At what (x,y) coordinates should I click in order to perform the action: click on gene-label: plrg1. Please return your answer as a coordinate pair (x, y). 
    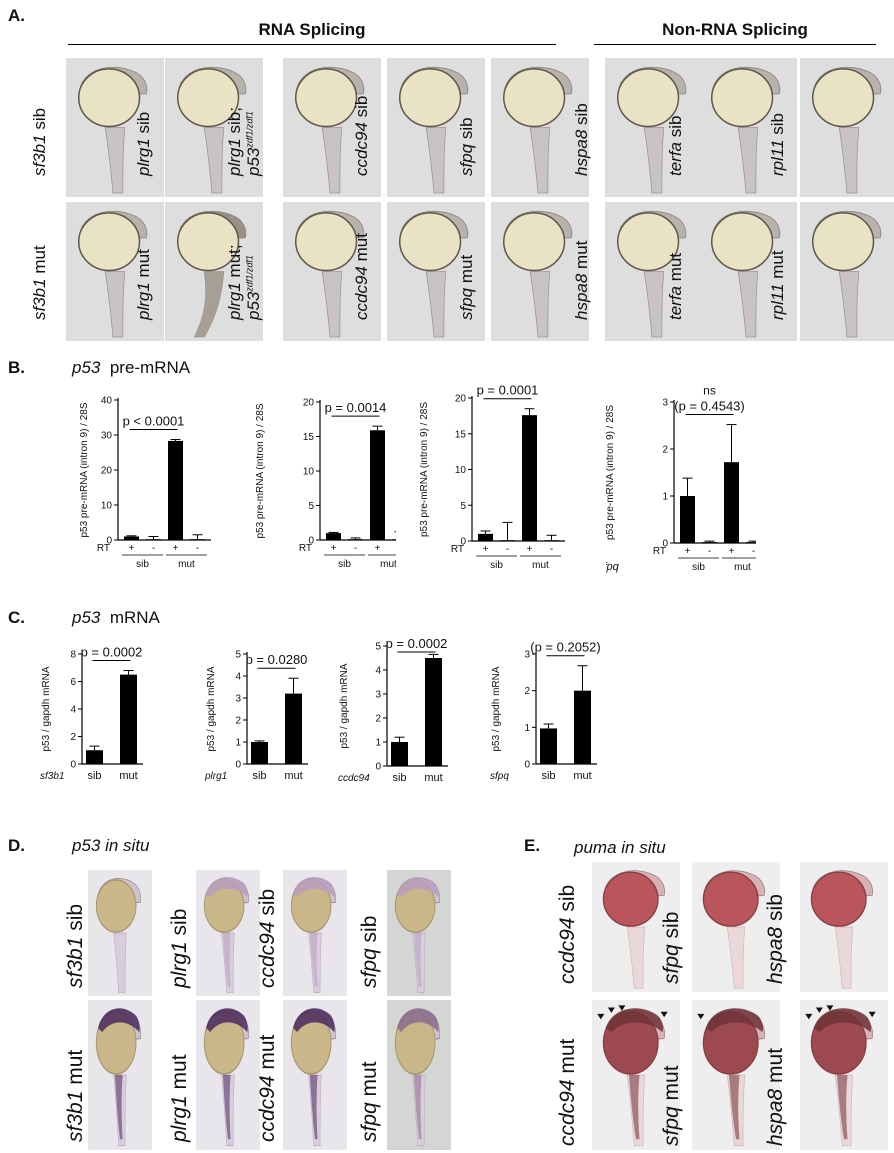
    Looking at the image, I should click on (216, 776).